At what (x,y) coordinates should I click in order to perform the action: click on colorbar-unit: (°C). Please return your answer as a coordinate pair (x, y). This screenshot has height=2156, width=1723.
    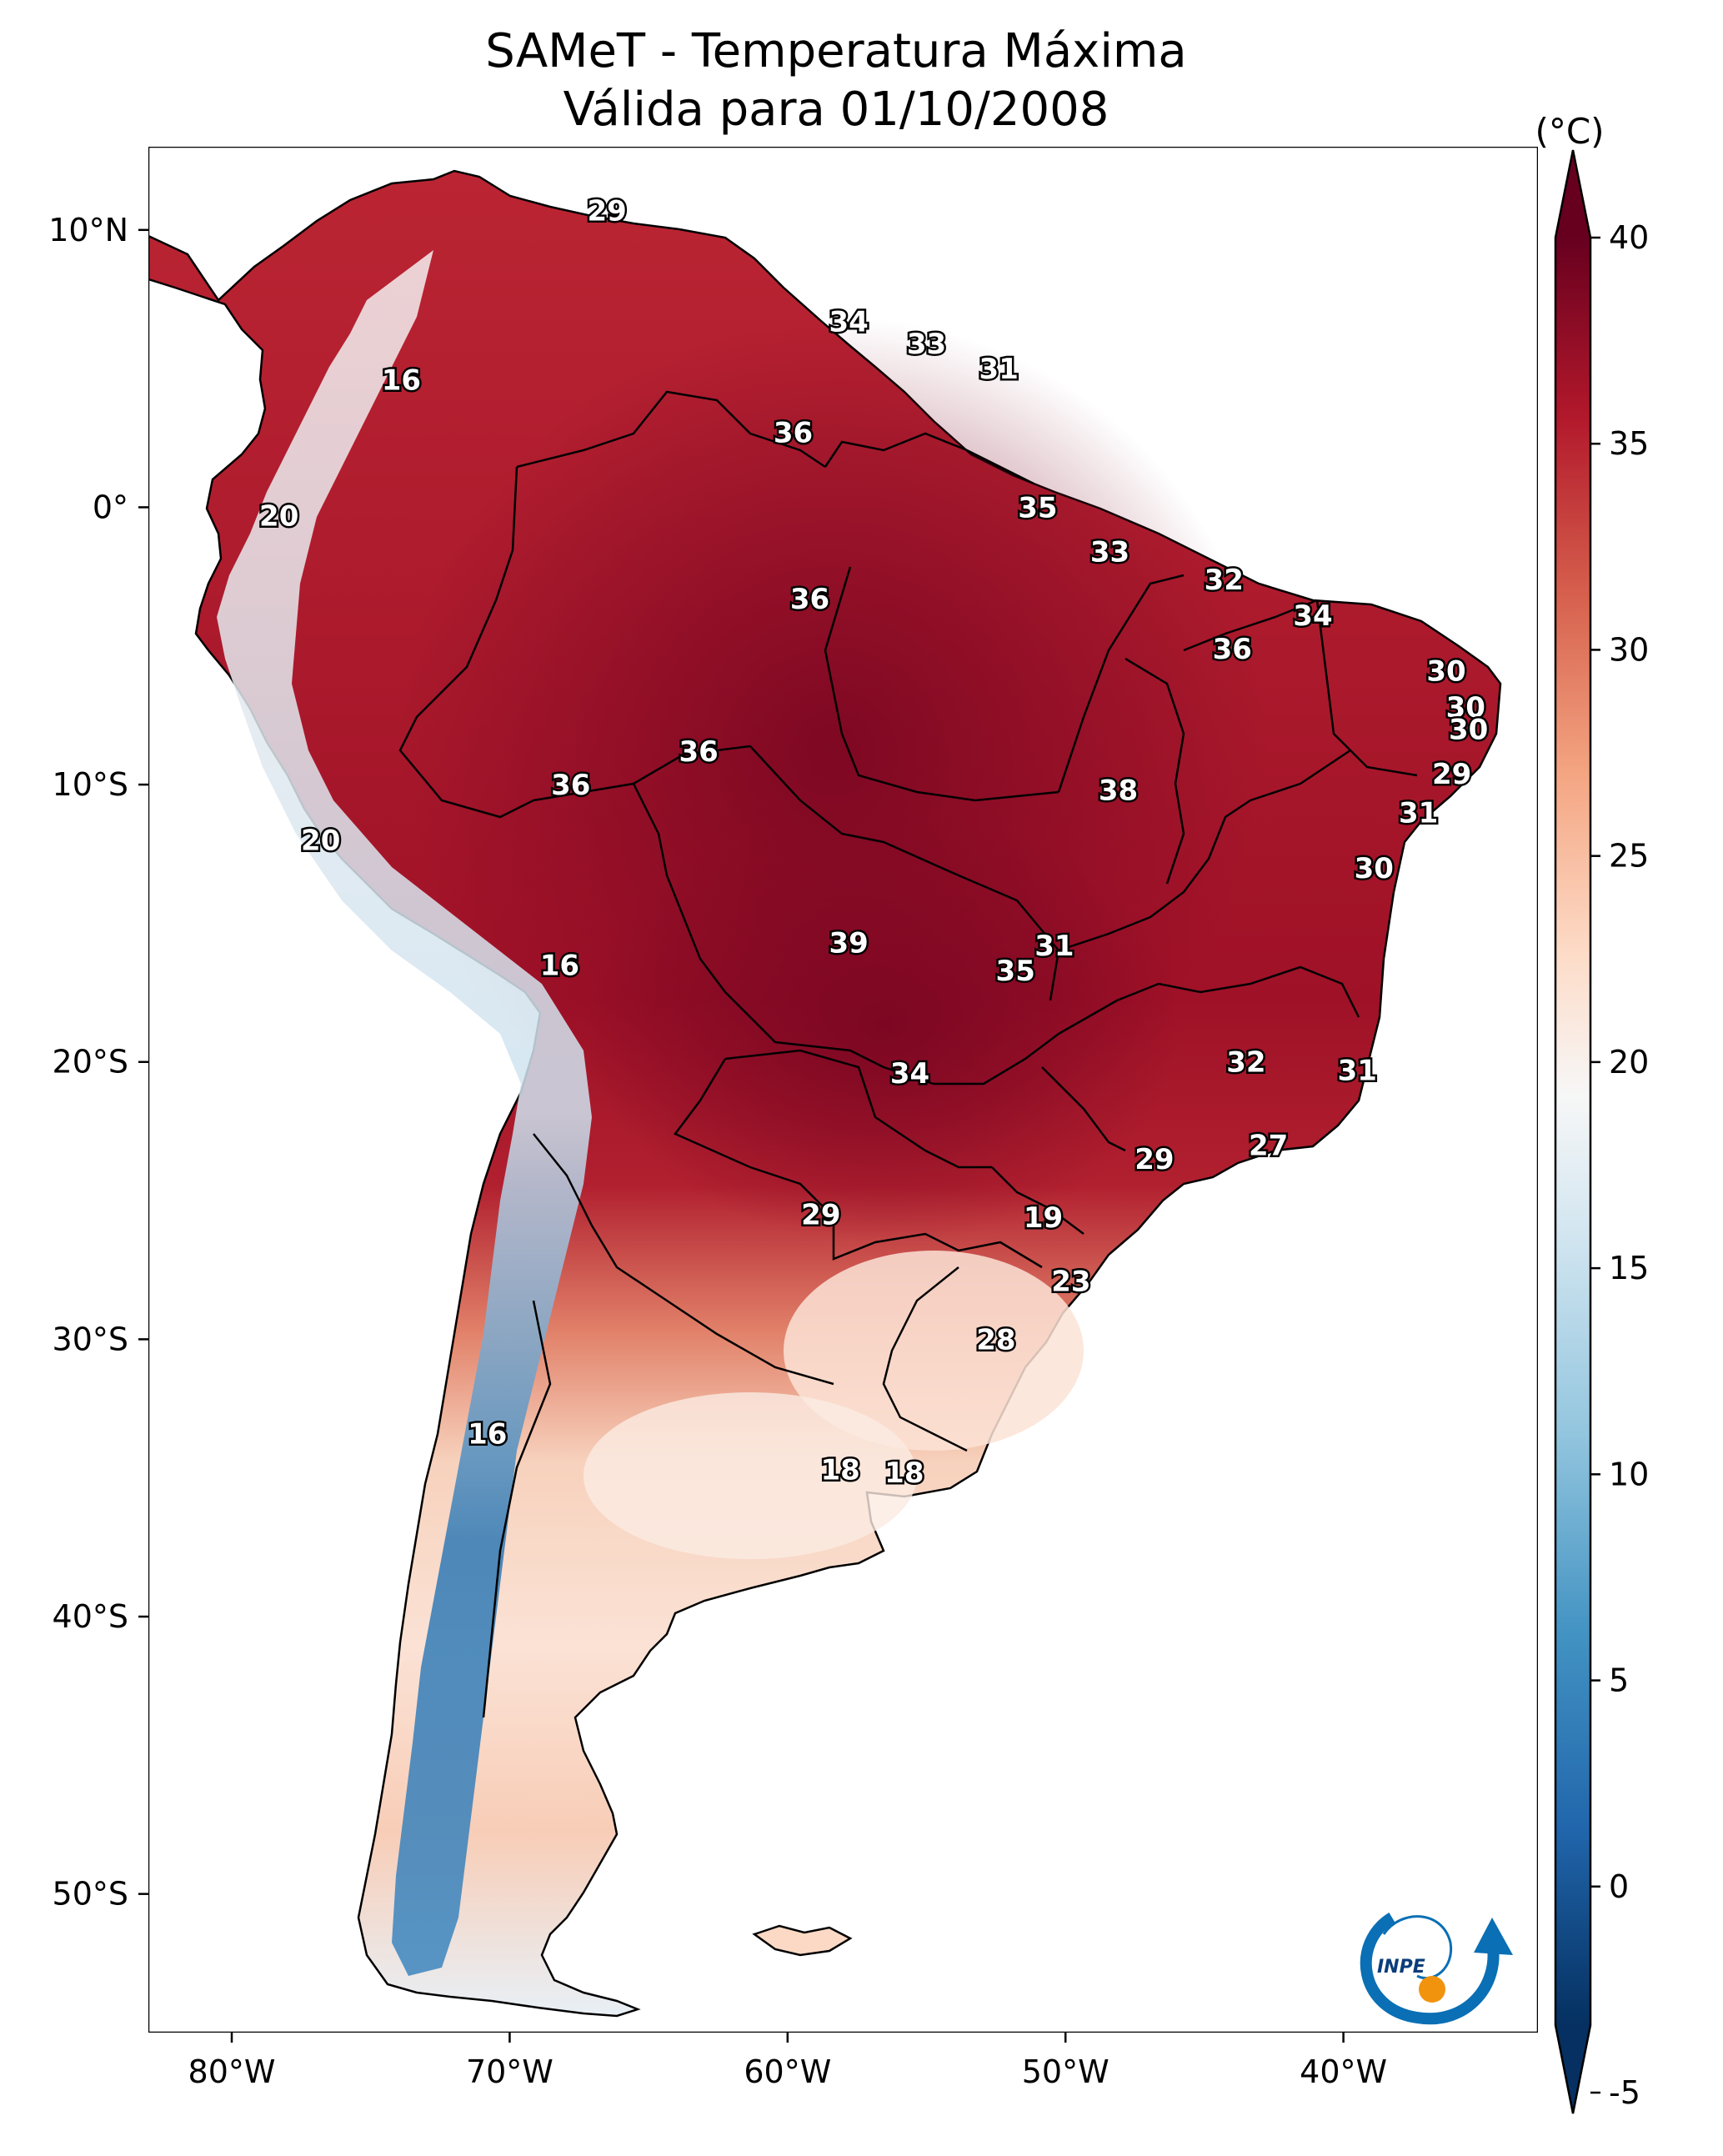
    Looking at the image, I should click on (1569, 131).